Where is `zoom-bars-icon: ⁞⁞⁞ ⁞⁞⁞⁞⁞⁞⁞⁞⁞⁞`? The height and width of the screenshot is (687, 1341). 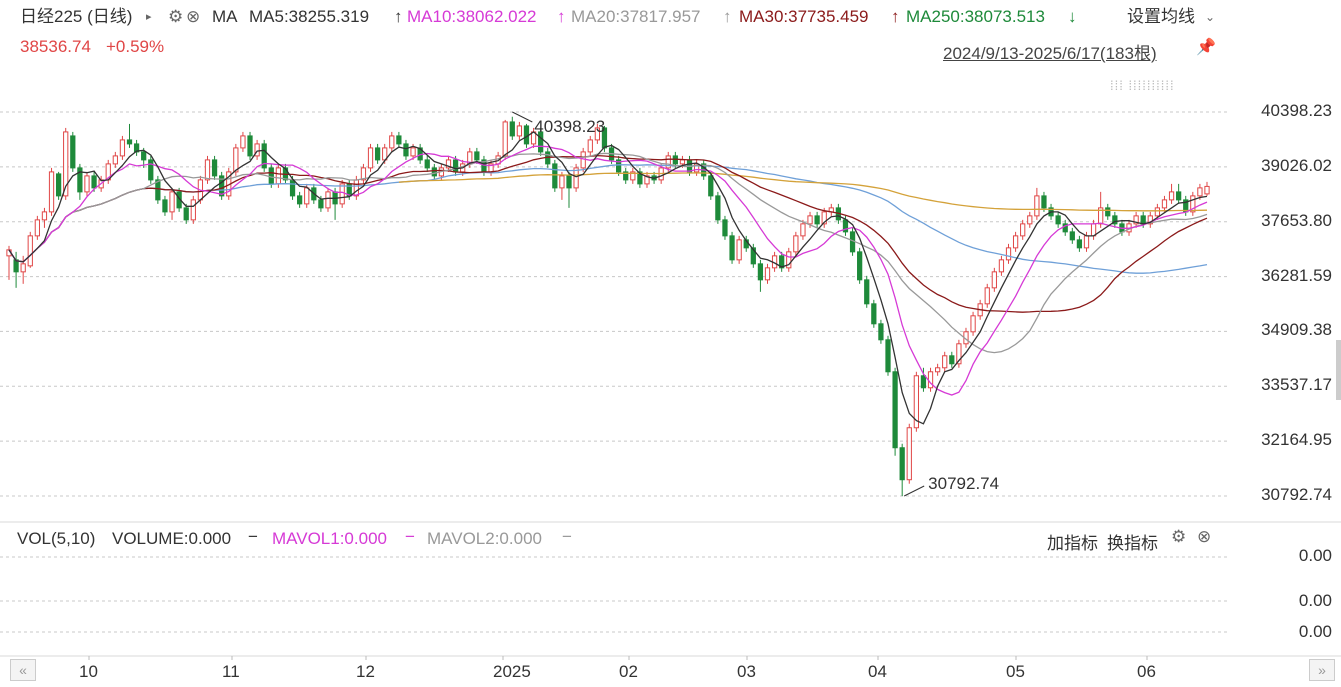
zoom-bars-icon: ⁞⁞⁞ ⁞⁞⁞⁞⁞⁞⁞⁞⁞⁞ is located at coordinates (1142, 85).